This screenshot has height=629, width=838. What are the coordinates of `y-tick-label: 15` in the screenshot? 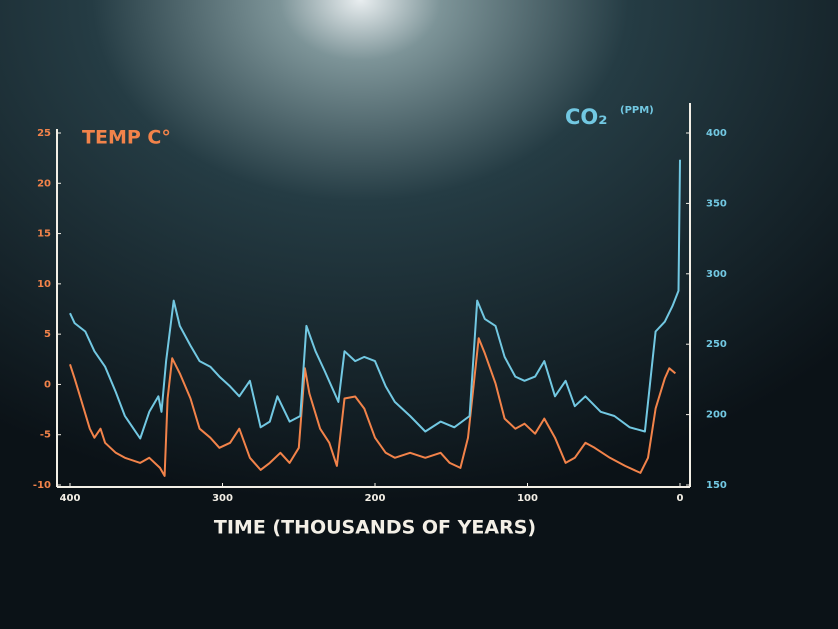 It's located at (44, 234).